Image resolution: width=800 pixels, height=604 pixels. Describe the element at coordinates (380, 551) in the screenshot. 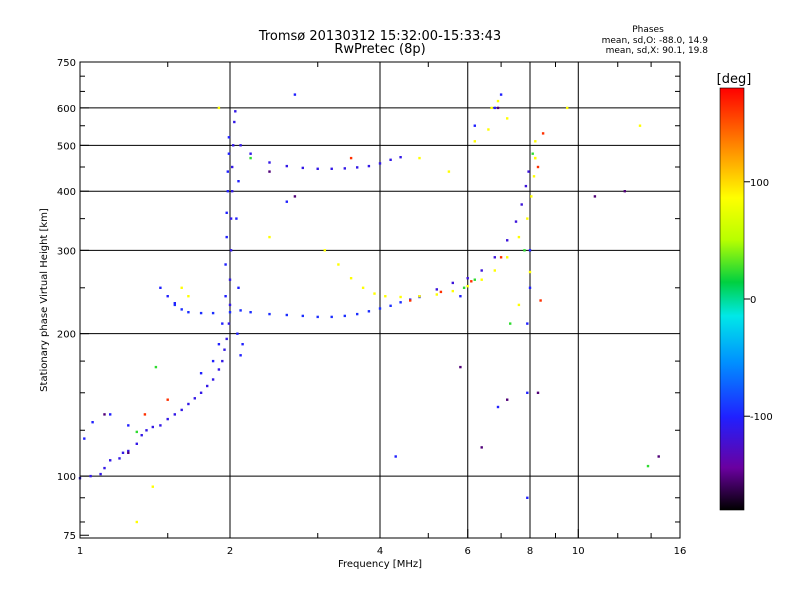

I see `x-tick-label: 4` at that location.